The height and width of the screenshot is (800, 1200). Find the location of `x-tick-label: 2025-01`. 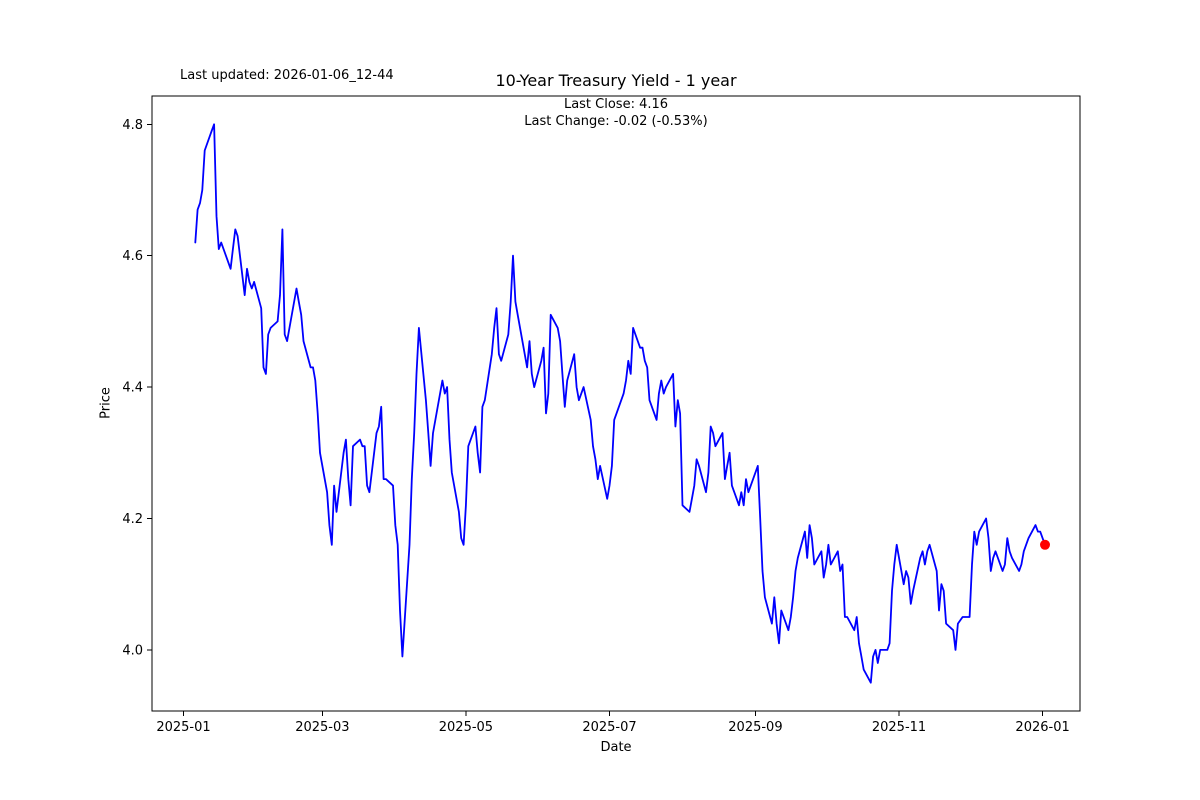

x-tick-label: 2025-01 is located at coordinates (183, 727).